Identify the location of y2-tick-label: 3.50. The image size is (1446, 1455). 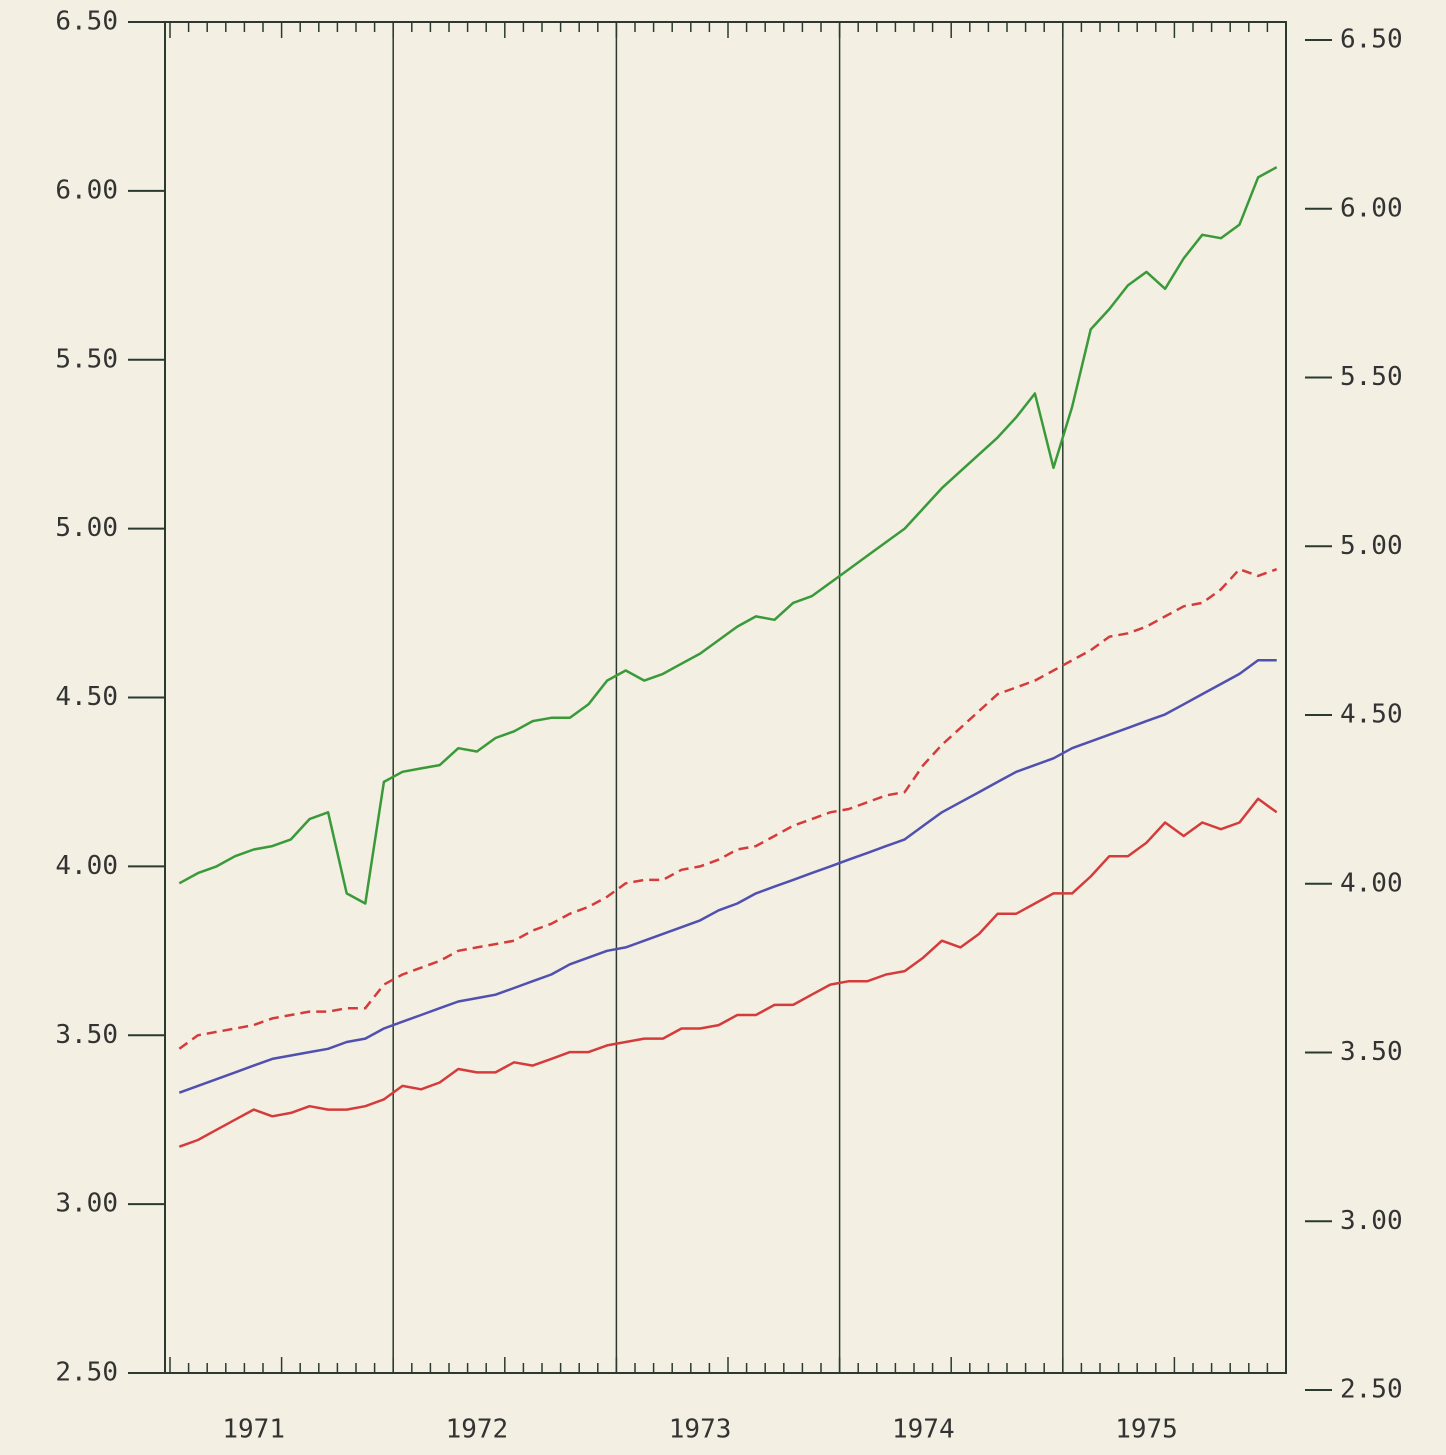
(1371, 1052).